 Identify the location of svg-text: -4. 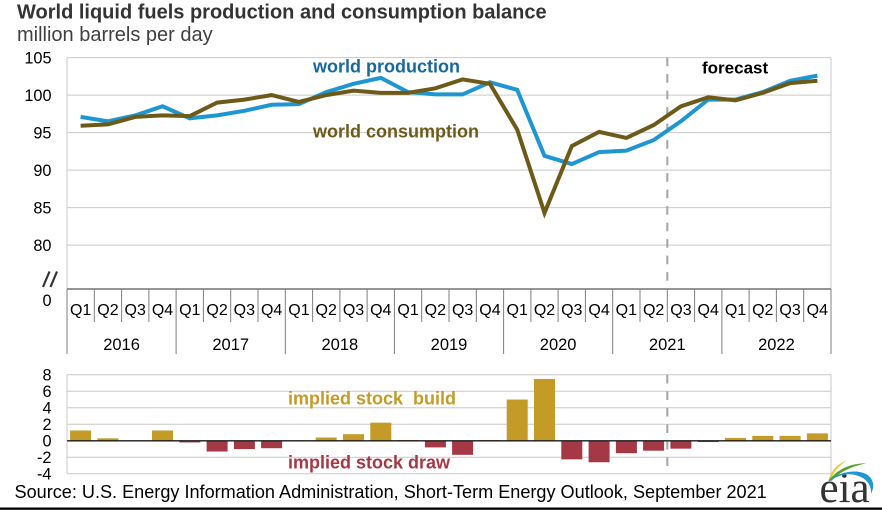
(44, 475).